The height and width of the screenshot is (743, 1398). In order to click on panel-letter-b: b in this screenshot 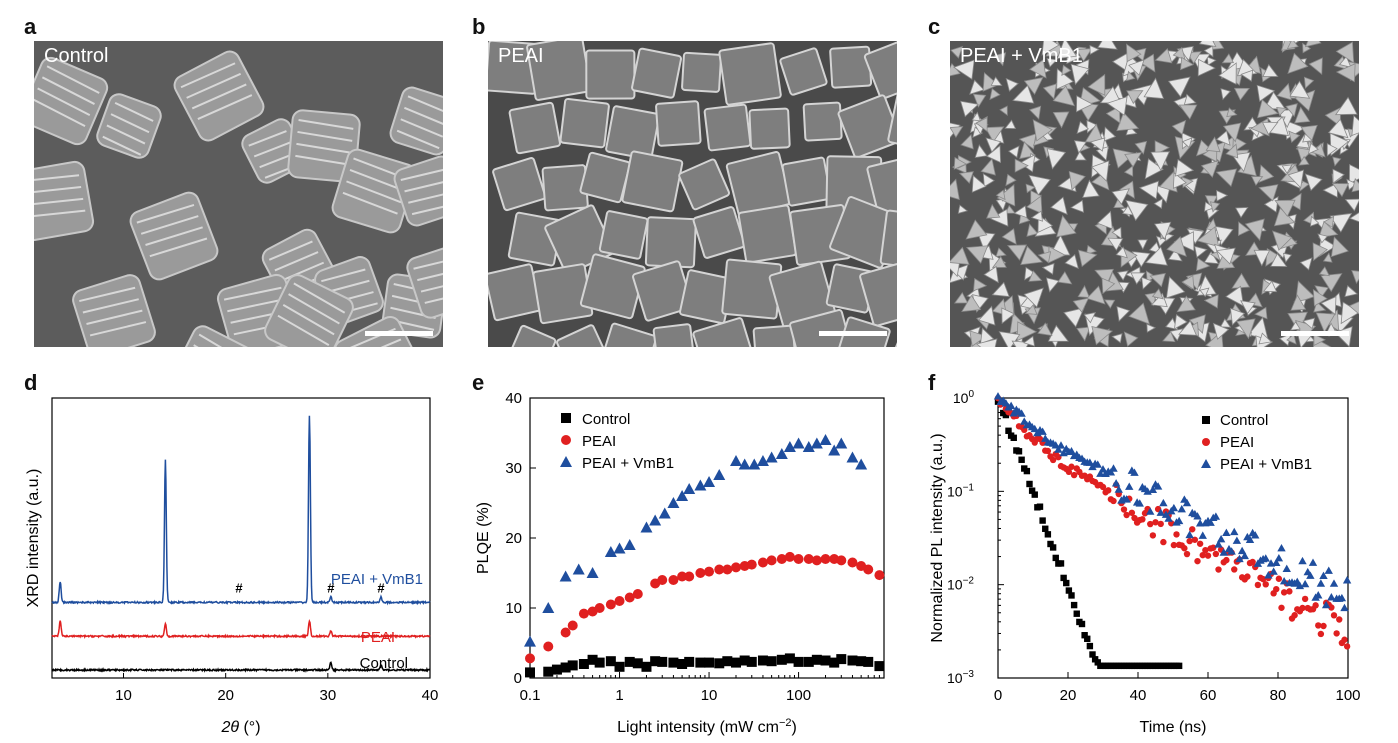, I will do `click(478, 27)`.